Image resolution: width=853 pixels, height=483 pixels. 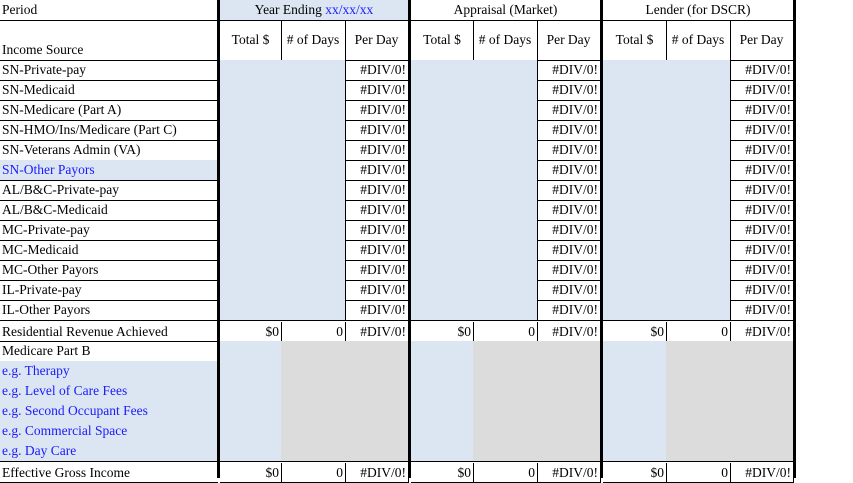 I want to click on year-ending-date: xx/xx/xx, so click(x=349, y=9).